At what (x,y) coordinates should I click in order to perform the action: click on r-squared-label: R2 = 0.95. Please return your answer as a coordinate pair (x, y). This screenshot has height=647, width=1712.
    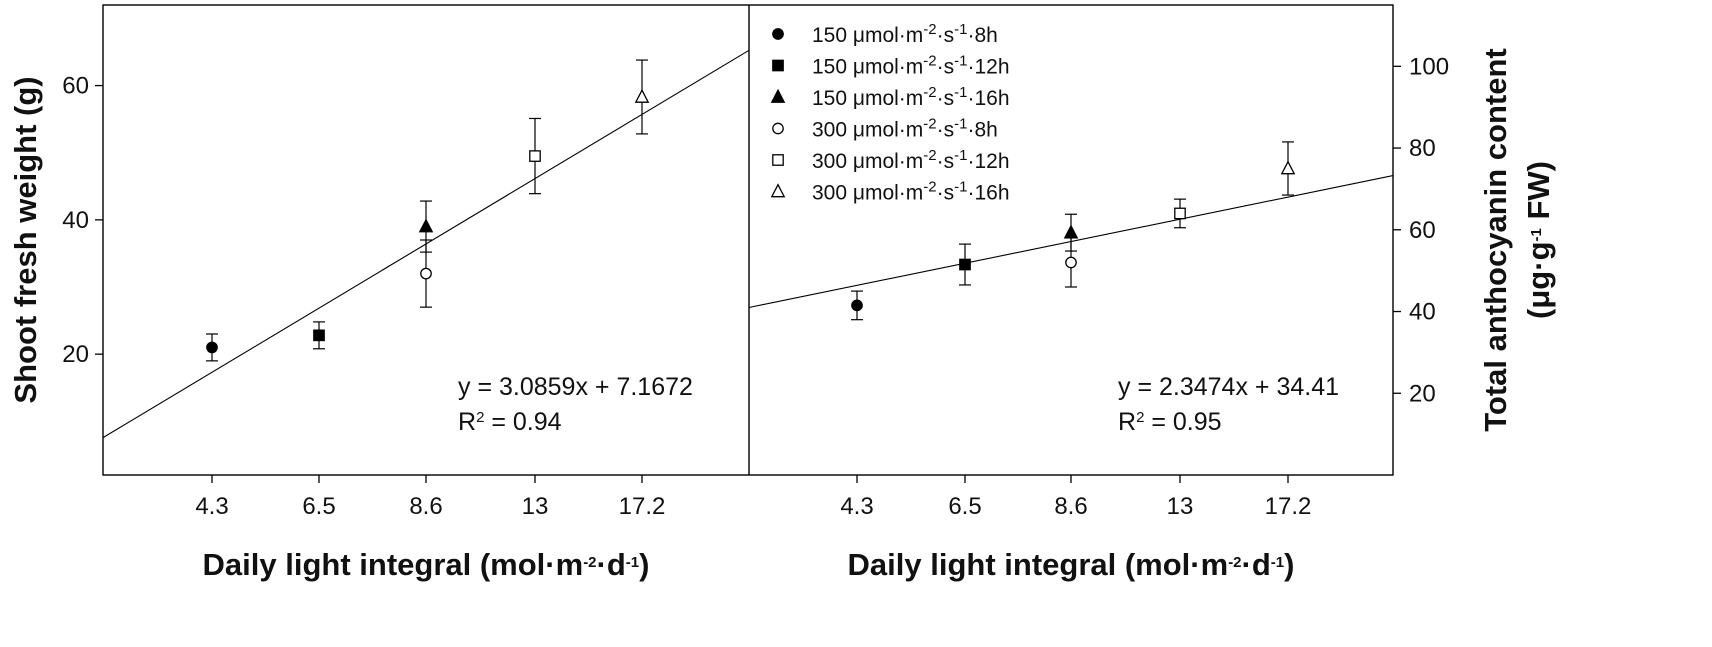
    Looking at the image, I should click on (1170, 422).